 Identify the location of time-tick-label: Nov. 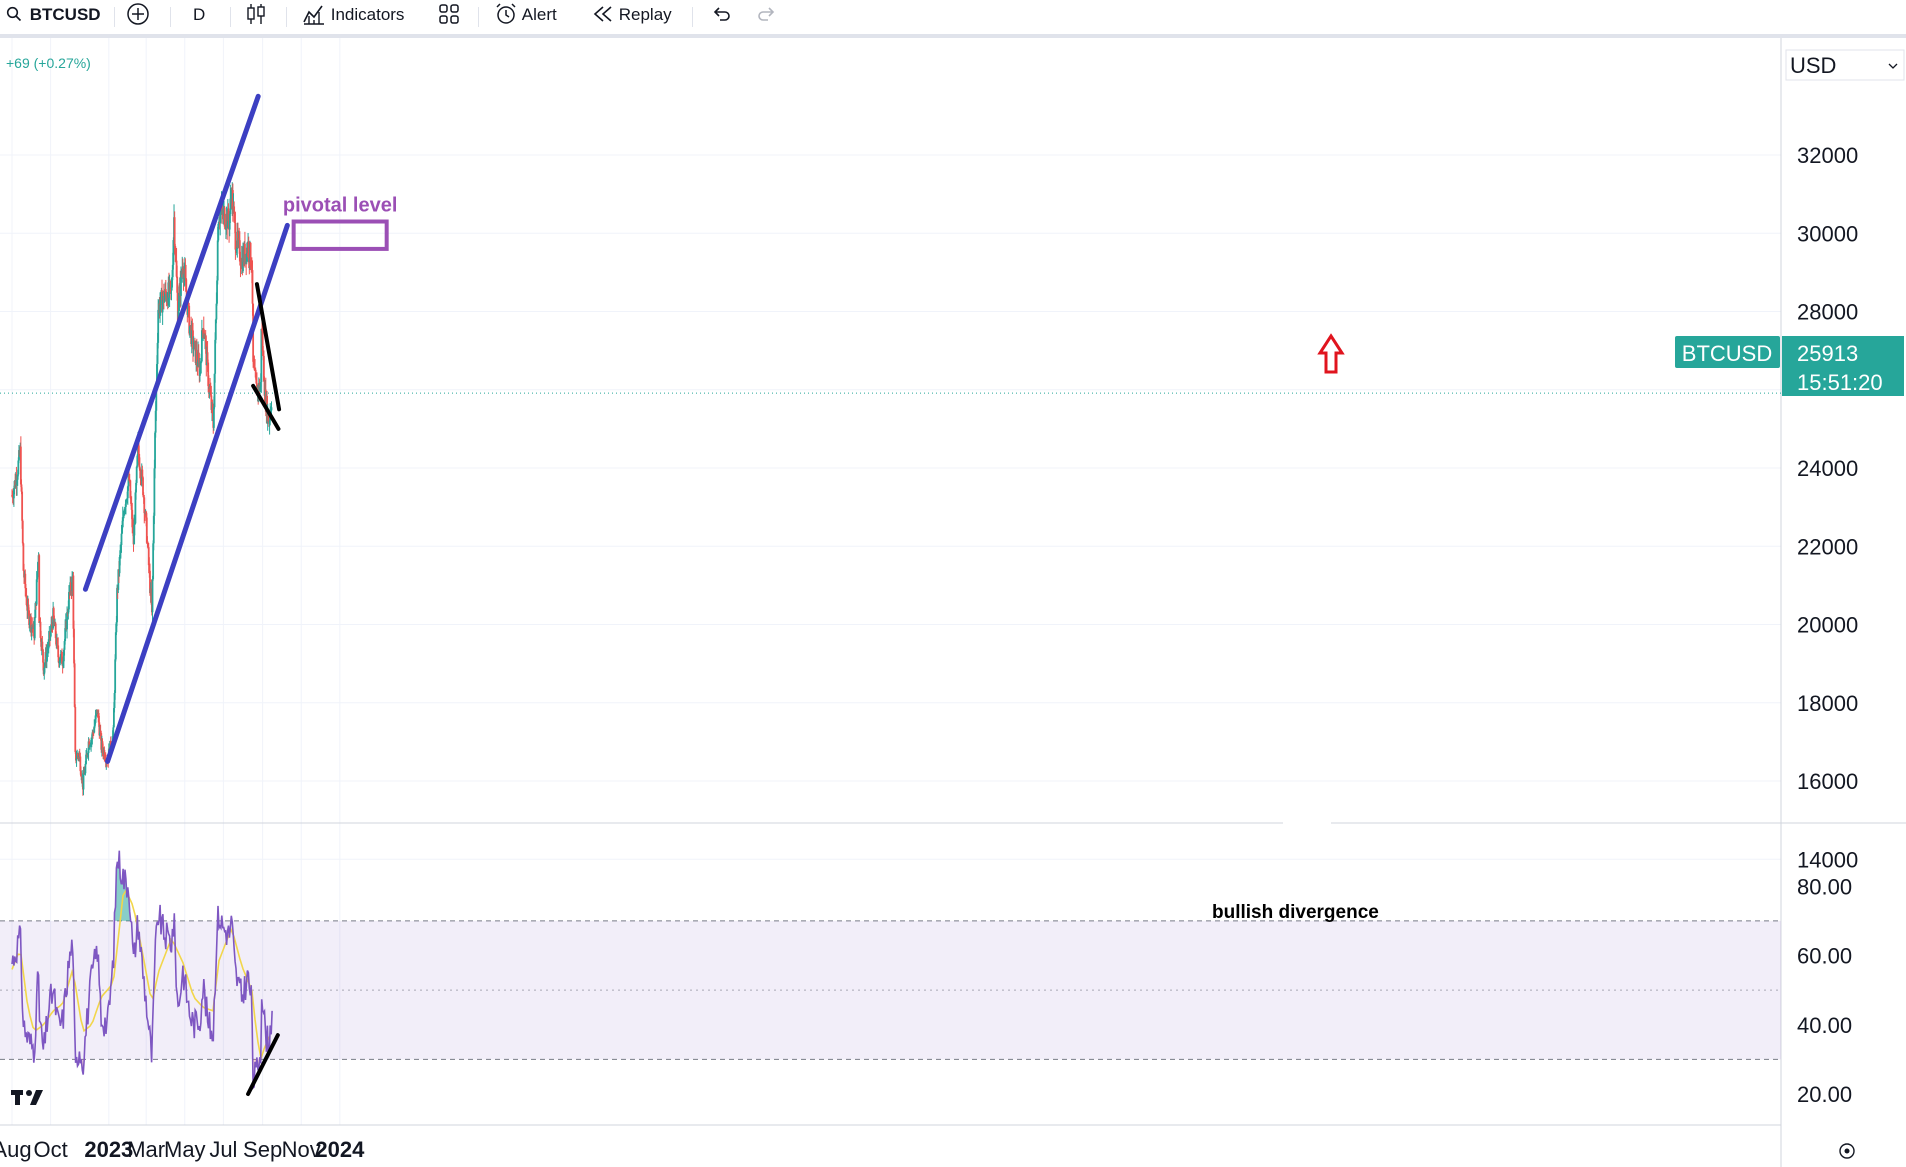
(301, 1149).